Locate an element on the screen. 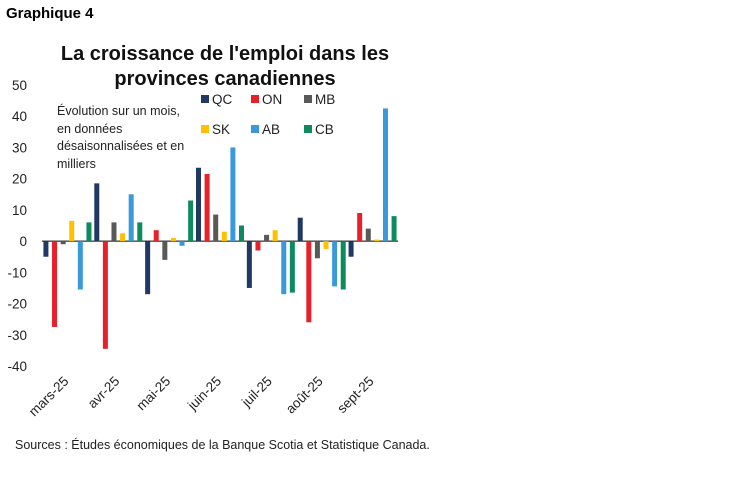  legend-label-qc: QC is located at coordinates (222, 99).